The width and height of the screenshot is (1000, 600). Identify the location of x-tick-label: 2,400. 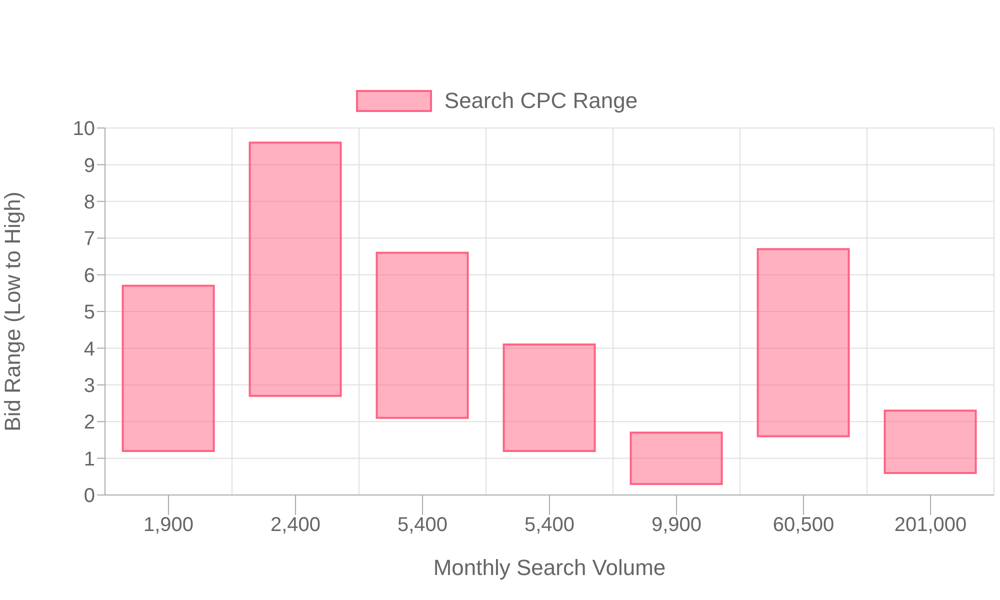
(295, 525).